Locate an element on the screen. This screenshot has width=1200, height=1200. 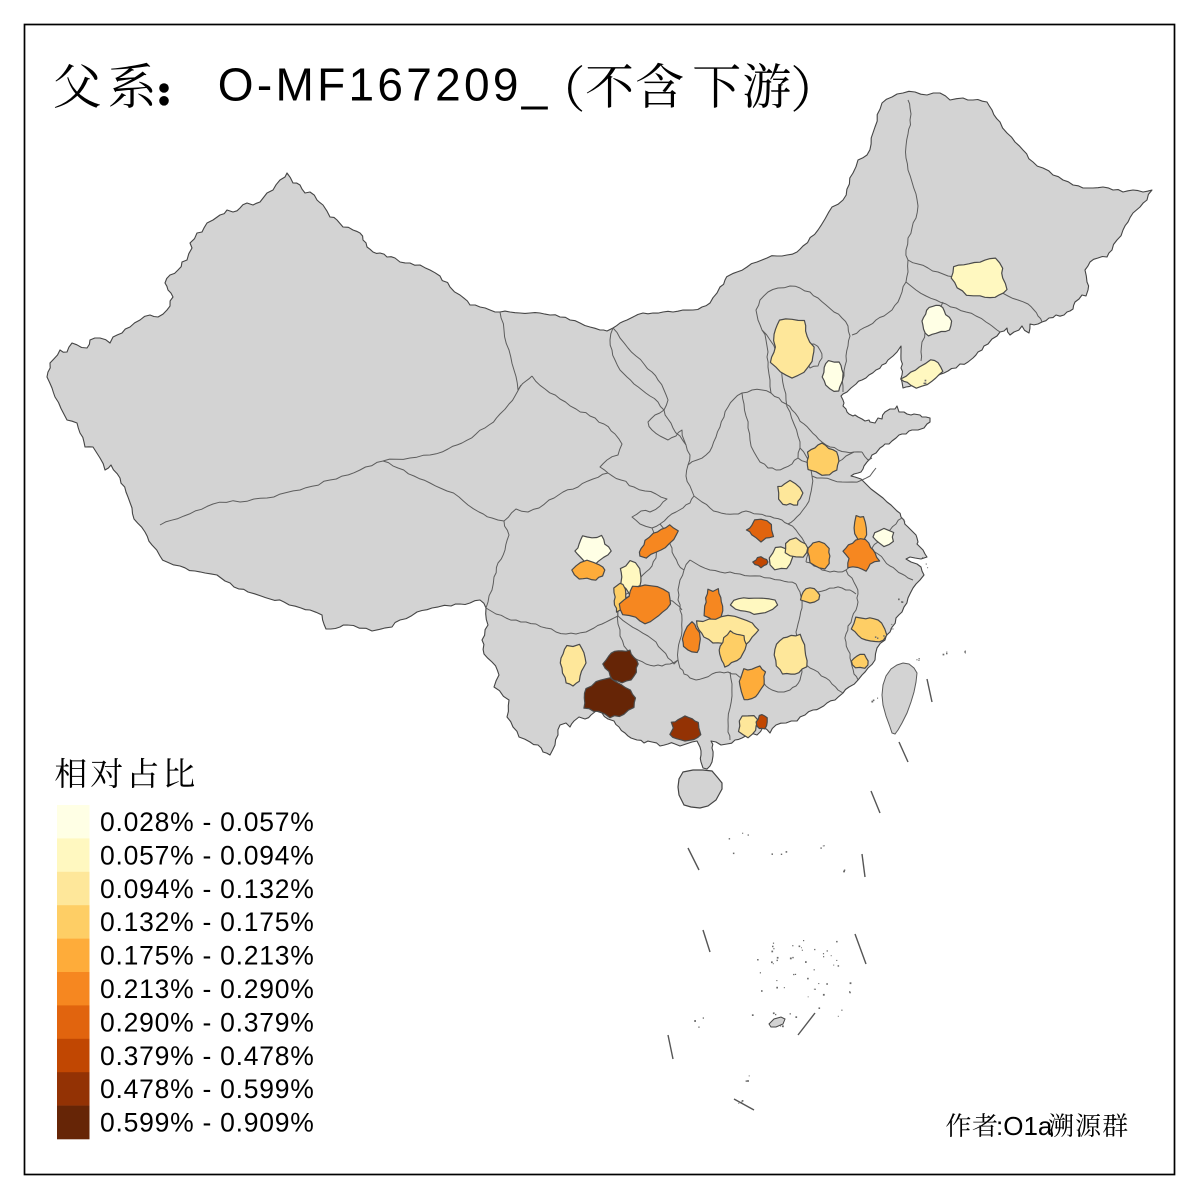
svg-text: 0.379% - 0.478% is located at coordinates (207, 1056).